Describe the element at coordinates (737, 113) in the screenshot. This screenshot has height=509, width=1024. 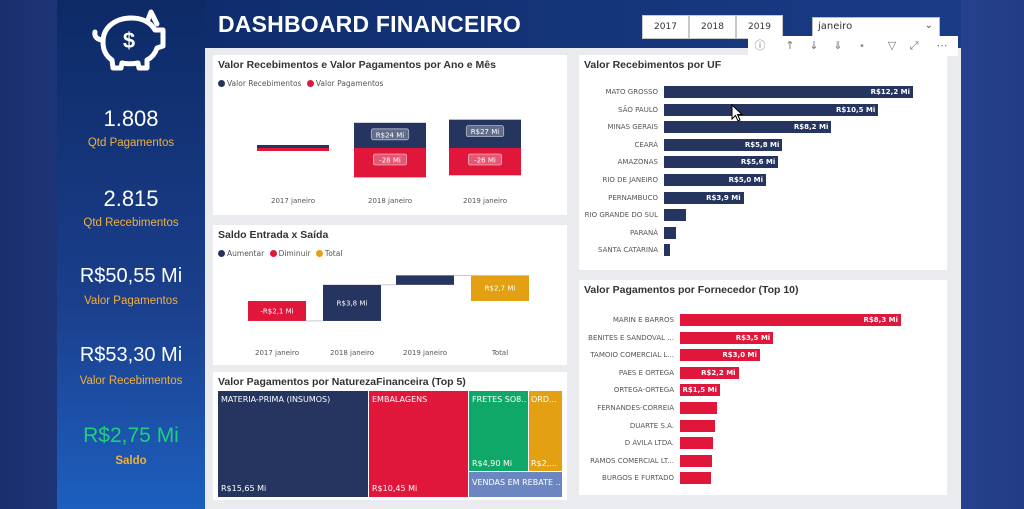
I see `mouse-cursor-icon` at that location.